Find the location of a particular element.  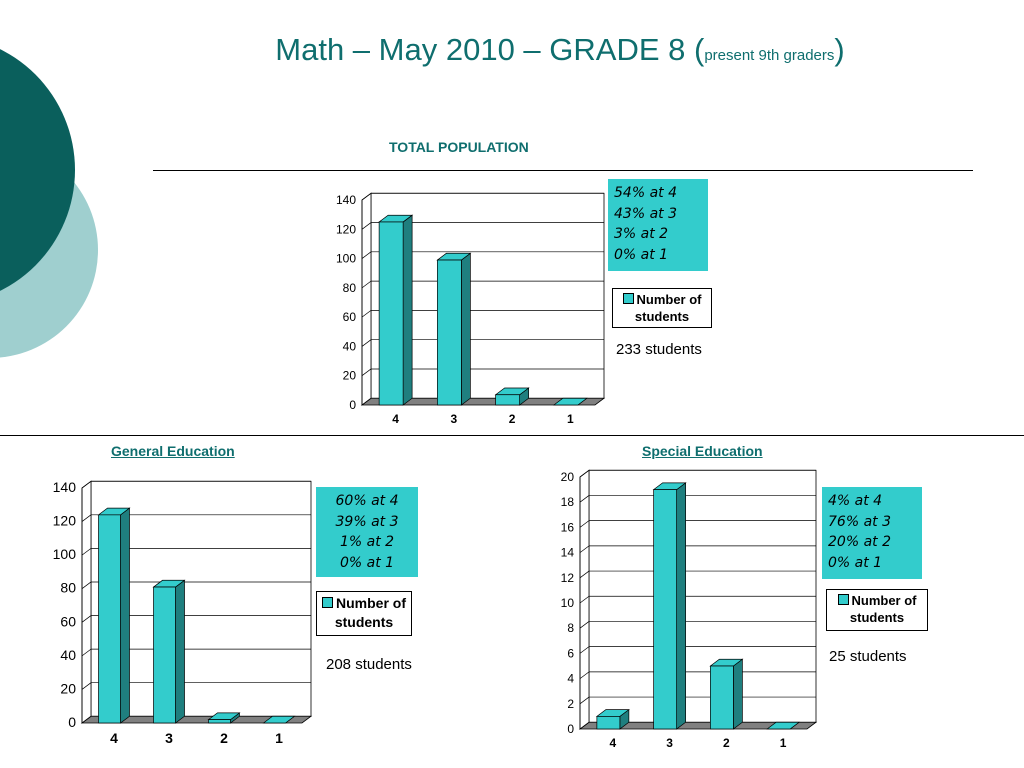

general-note: 60% at 4 39% at 3 1% at 2 0% at 1 is located at coordinates (367, 532).